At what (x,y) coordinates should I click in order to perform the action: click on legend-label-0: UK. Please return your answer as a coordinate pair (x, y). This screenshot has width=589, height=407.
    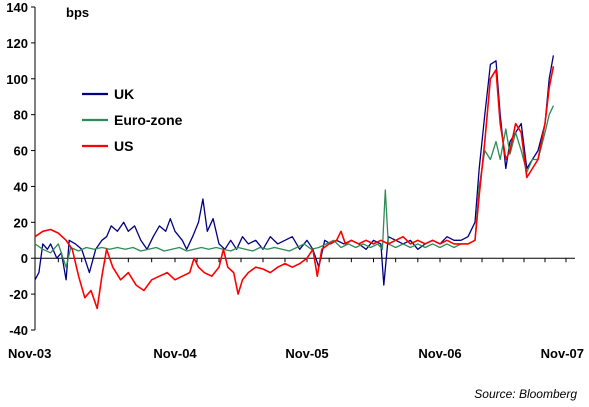
    Looking at the image, I should click on (124, 94).